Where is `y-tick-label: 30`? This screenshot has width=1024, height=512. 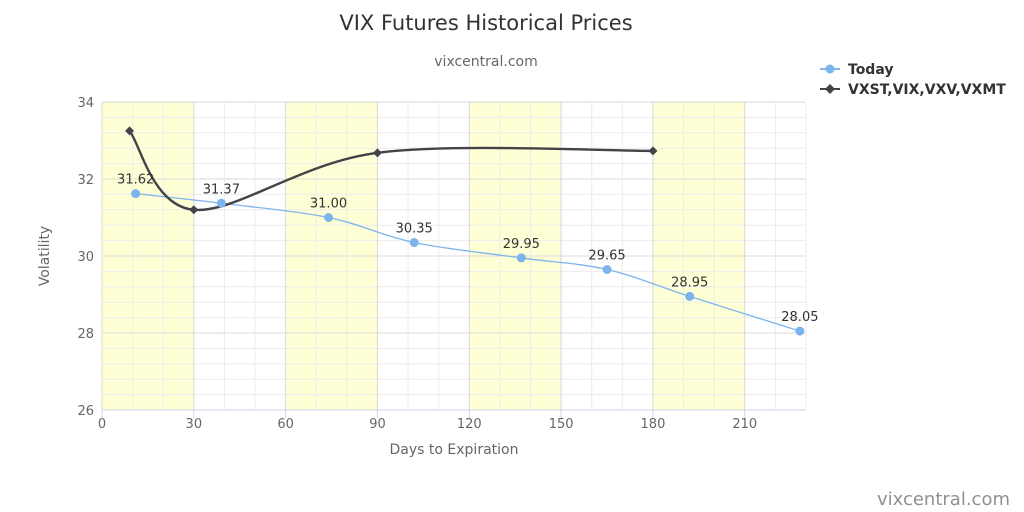 y-tick-label: 30 is located at coordinates (85, 257).